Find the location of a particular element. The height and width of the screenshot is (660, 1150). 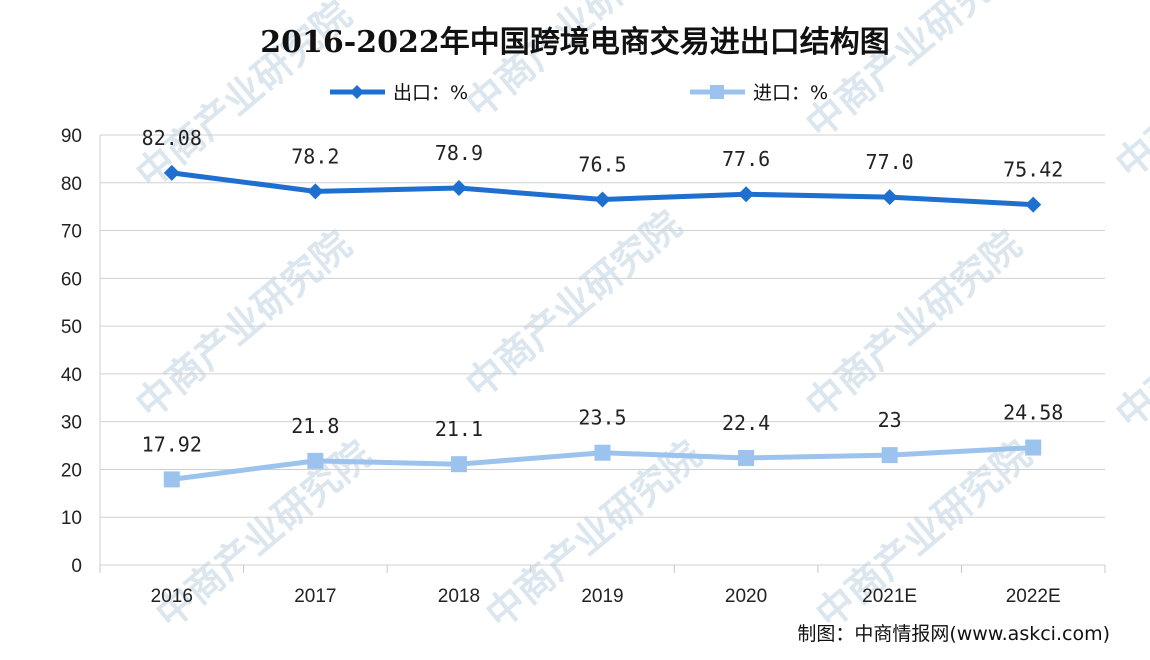

x-tick-label: 2021E is located at coordinates (889, 596).